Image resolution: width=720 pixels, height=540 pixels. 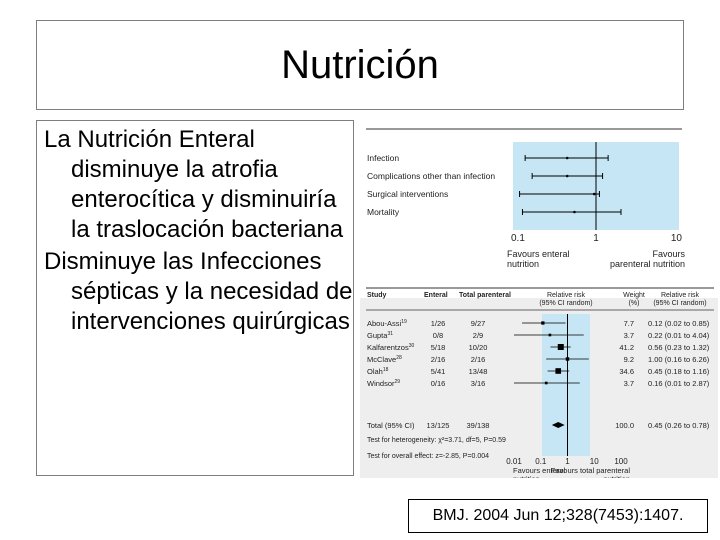 I want to click on col-header-weight: Weight, so click(x=634, y=295).